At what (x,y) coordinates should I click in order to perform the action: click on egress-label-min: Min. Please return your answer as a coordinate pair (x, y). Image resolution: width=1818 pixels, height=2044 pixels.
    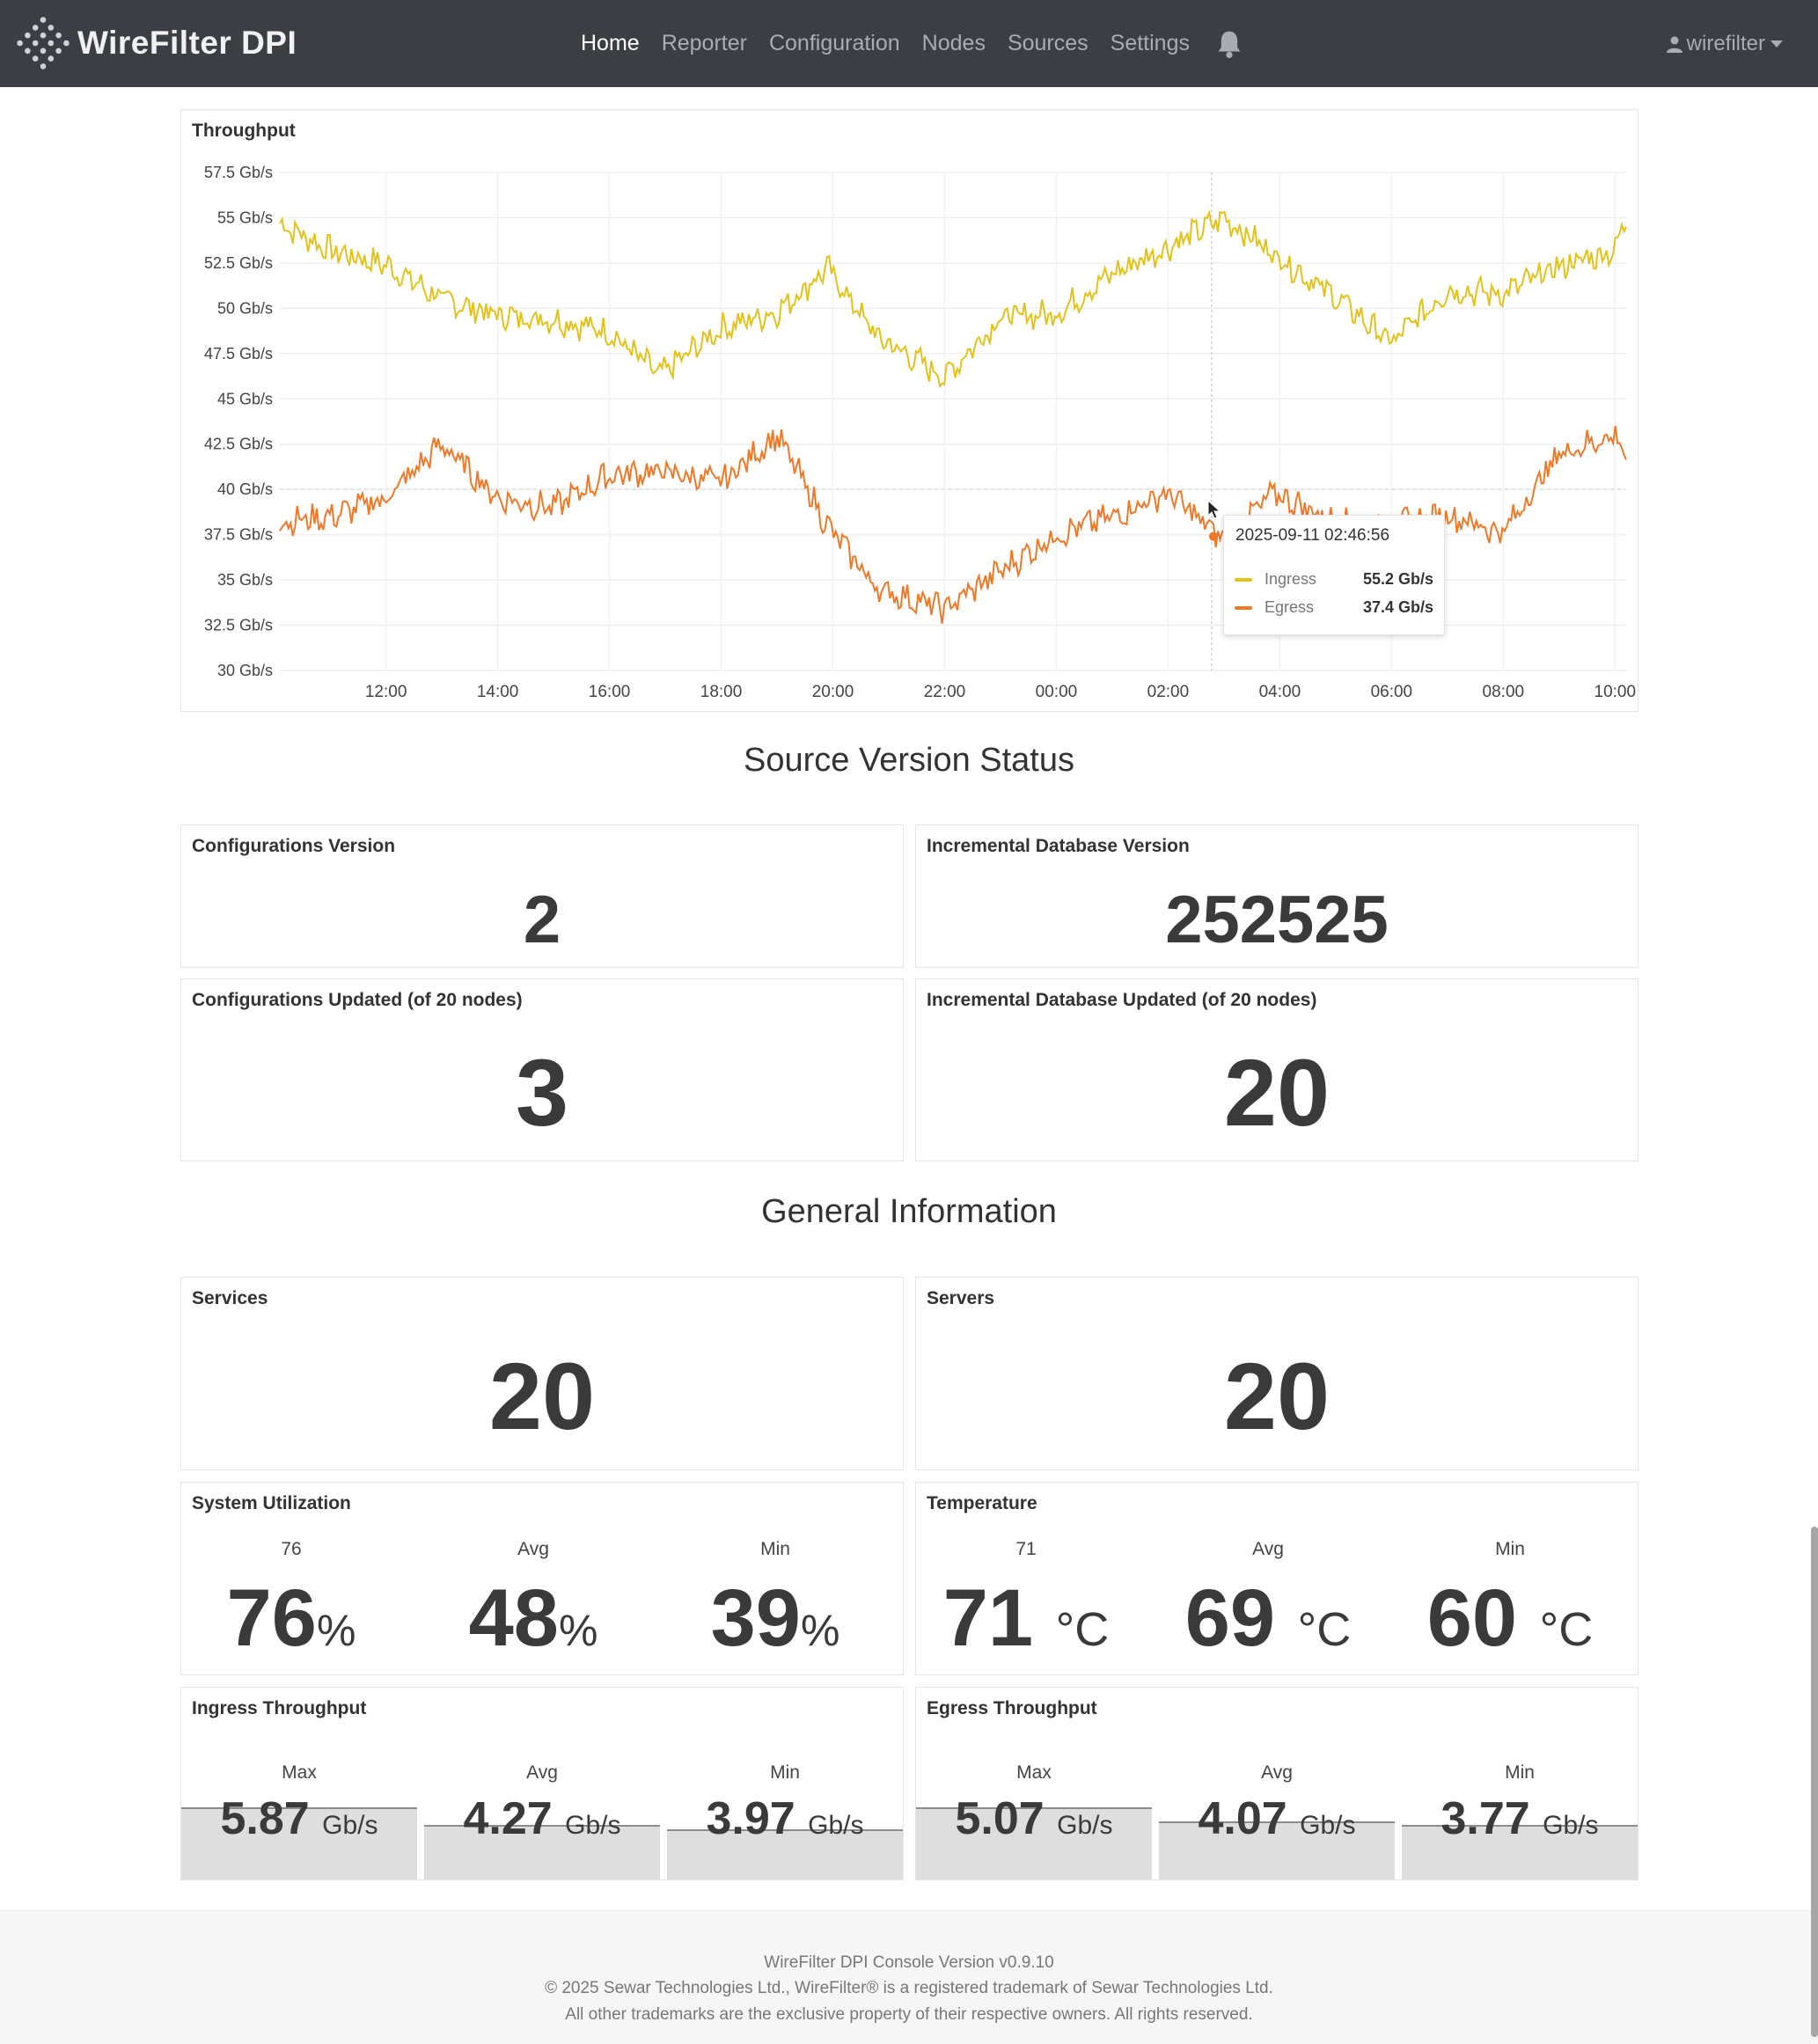
    Looking at the image, I should click on (1520, 1772).